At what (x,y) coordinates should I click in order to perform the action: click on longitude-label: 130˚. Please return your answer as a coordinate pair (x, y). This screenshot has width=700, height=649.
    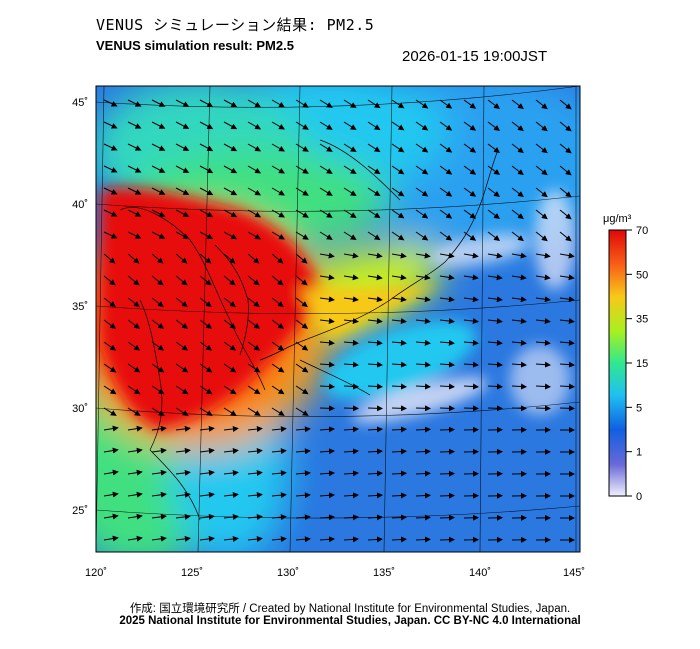
    Looking at the image, I should click on (288, 573).